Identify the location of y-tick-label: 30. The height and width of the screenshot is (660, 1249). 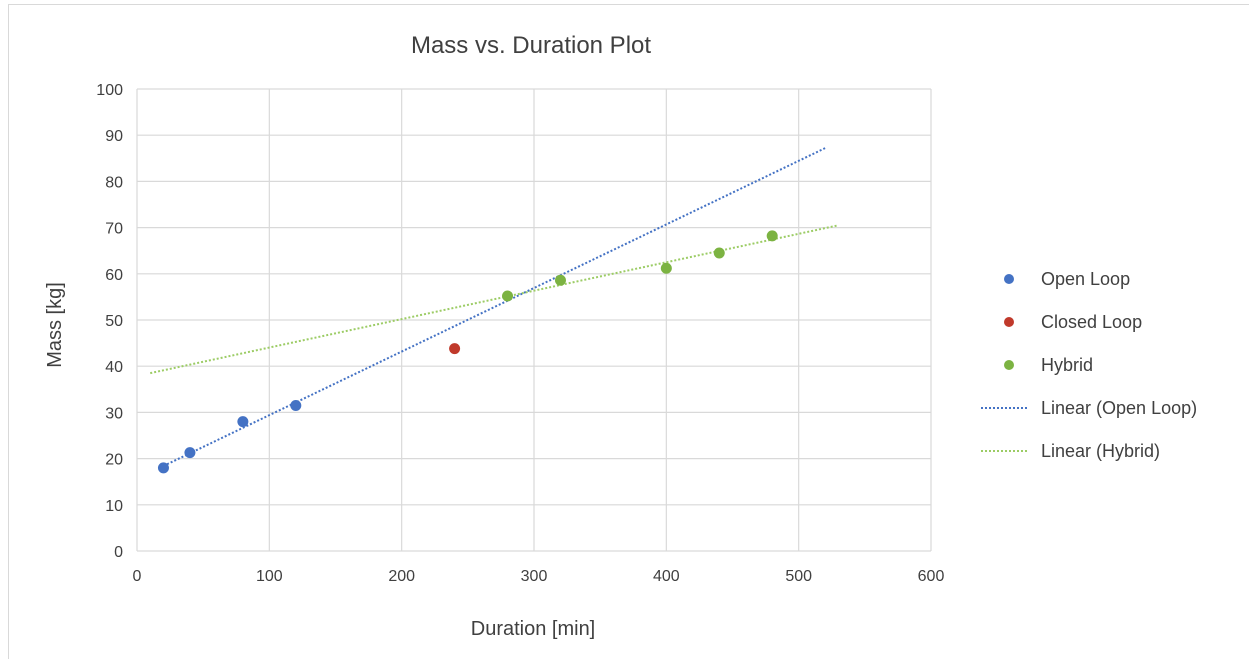
(114, 413).